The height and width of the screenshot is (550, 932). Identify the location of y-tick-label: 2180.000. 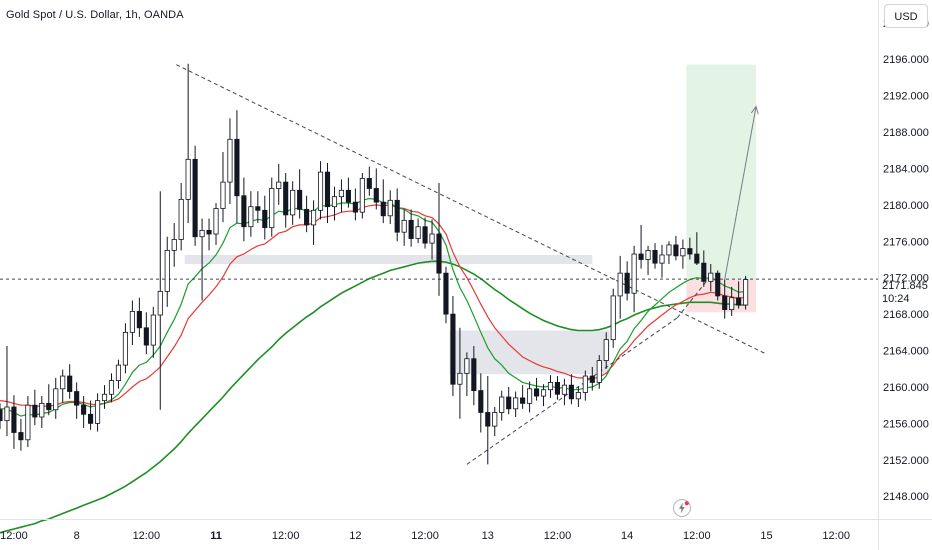
(906, 206).